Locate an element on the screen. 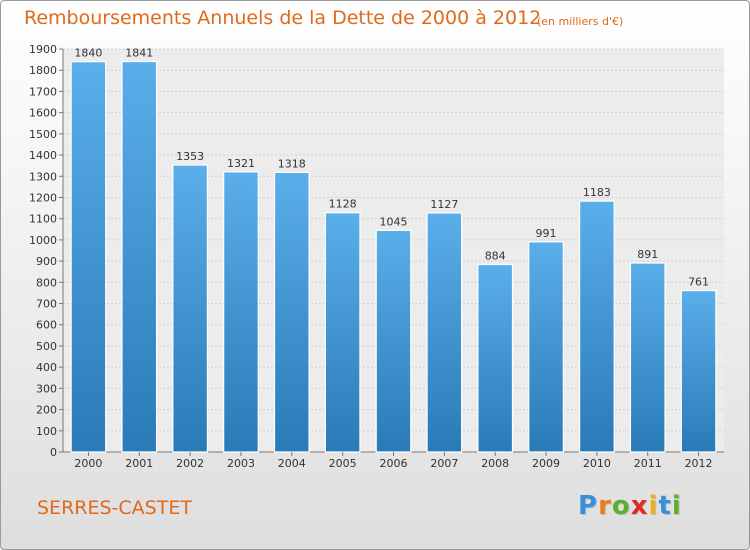 This screenshot has height=550, width=750. bar-value-label: 891 is located at coordinates (647, 254).